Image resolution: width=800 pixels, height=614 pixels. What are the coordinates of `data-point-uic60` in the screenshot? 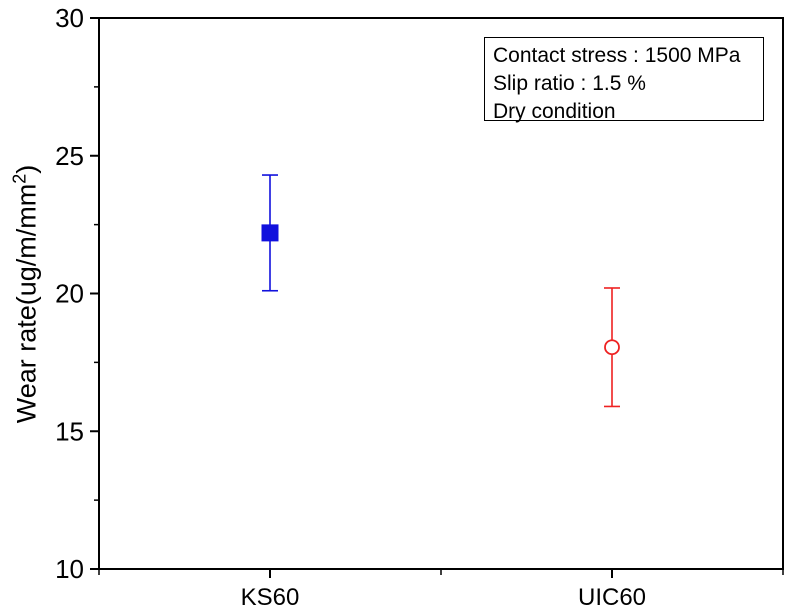 It's located at (612, 347).